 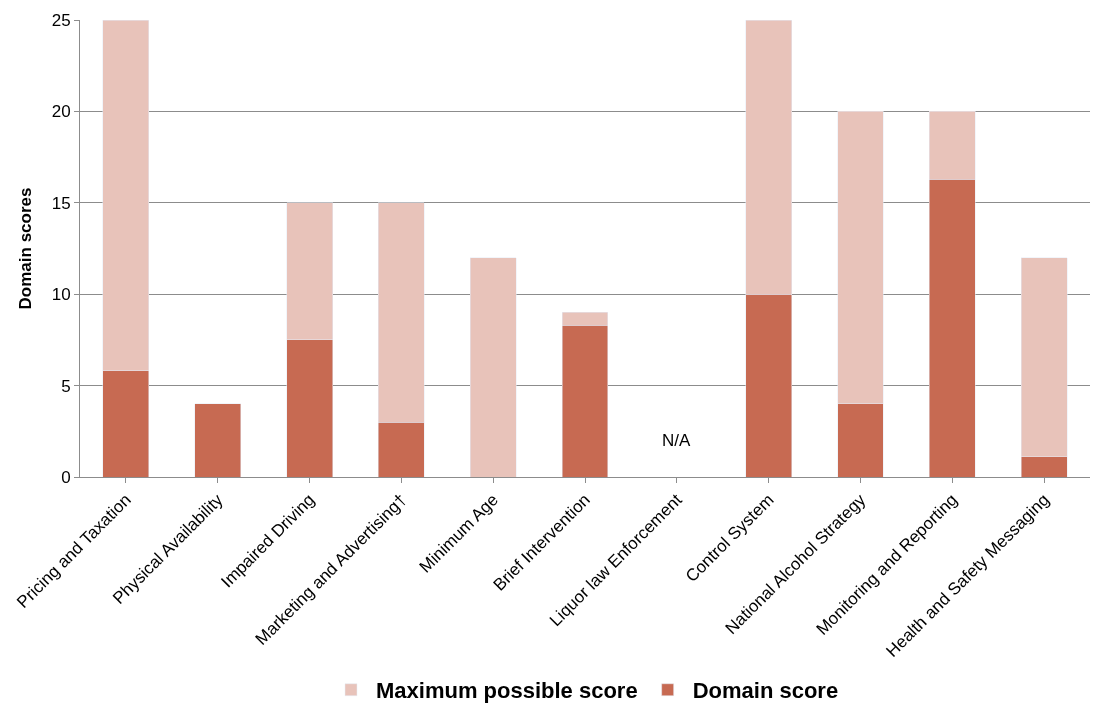 What do you see at coordinates (61, 20) in the screenshot?
I see `y-tick-label: 25` at bounding box center [61, 20].